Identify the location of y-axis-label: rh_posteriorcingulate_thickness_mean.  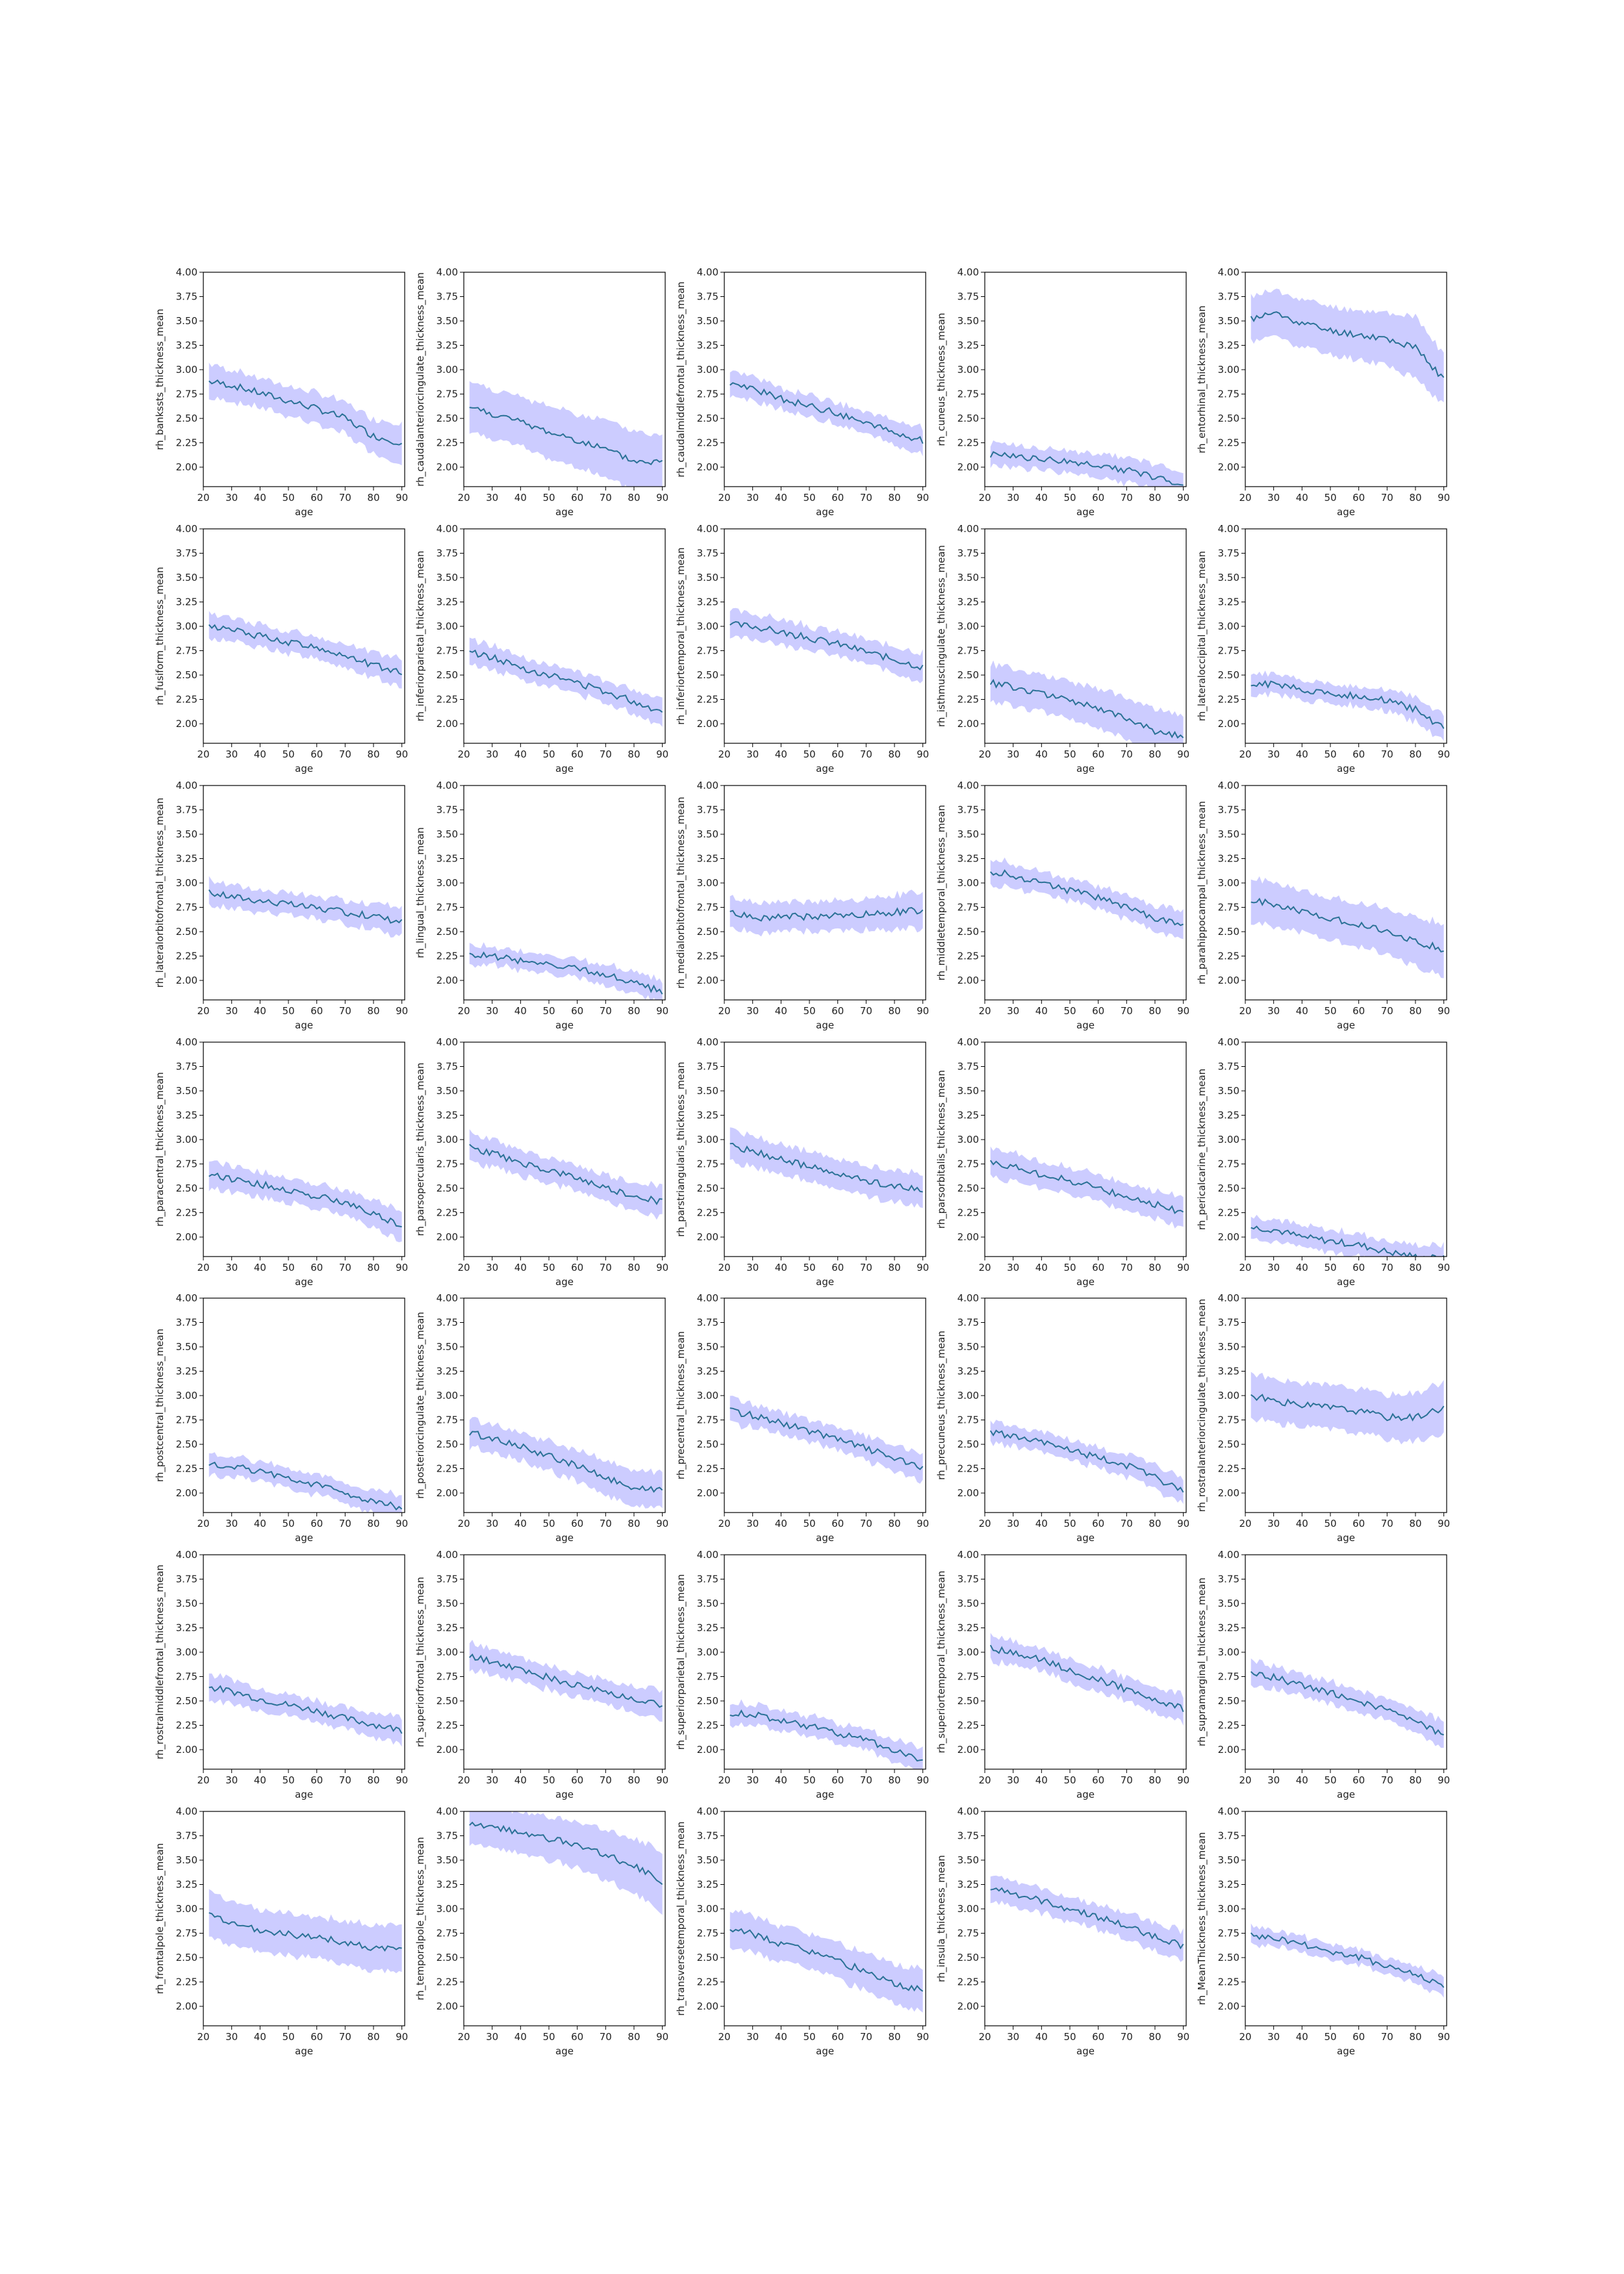
(420, 1405).